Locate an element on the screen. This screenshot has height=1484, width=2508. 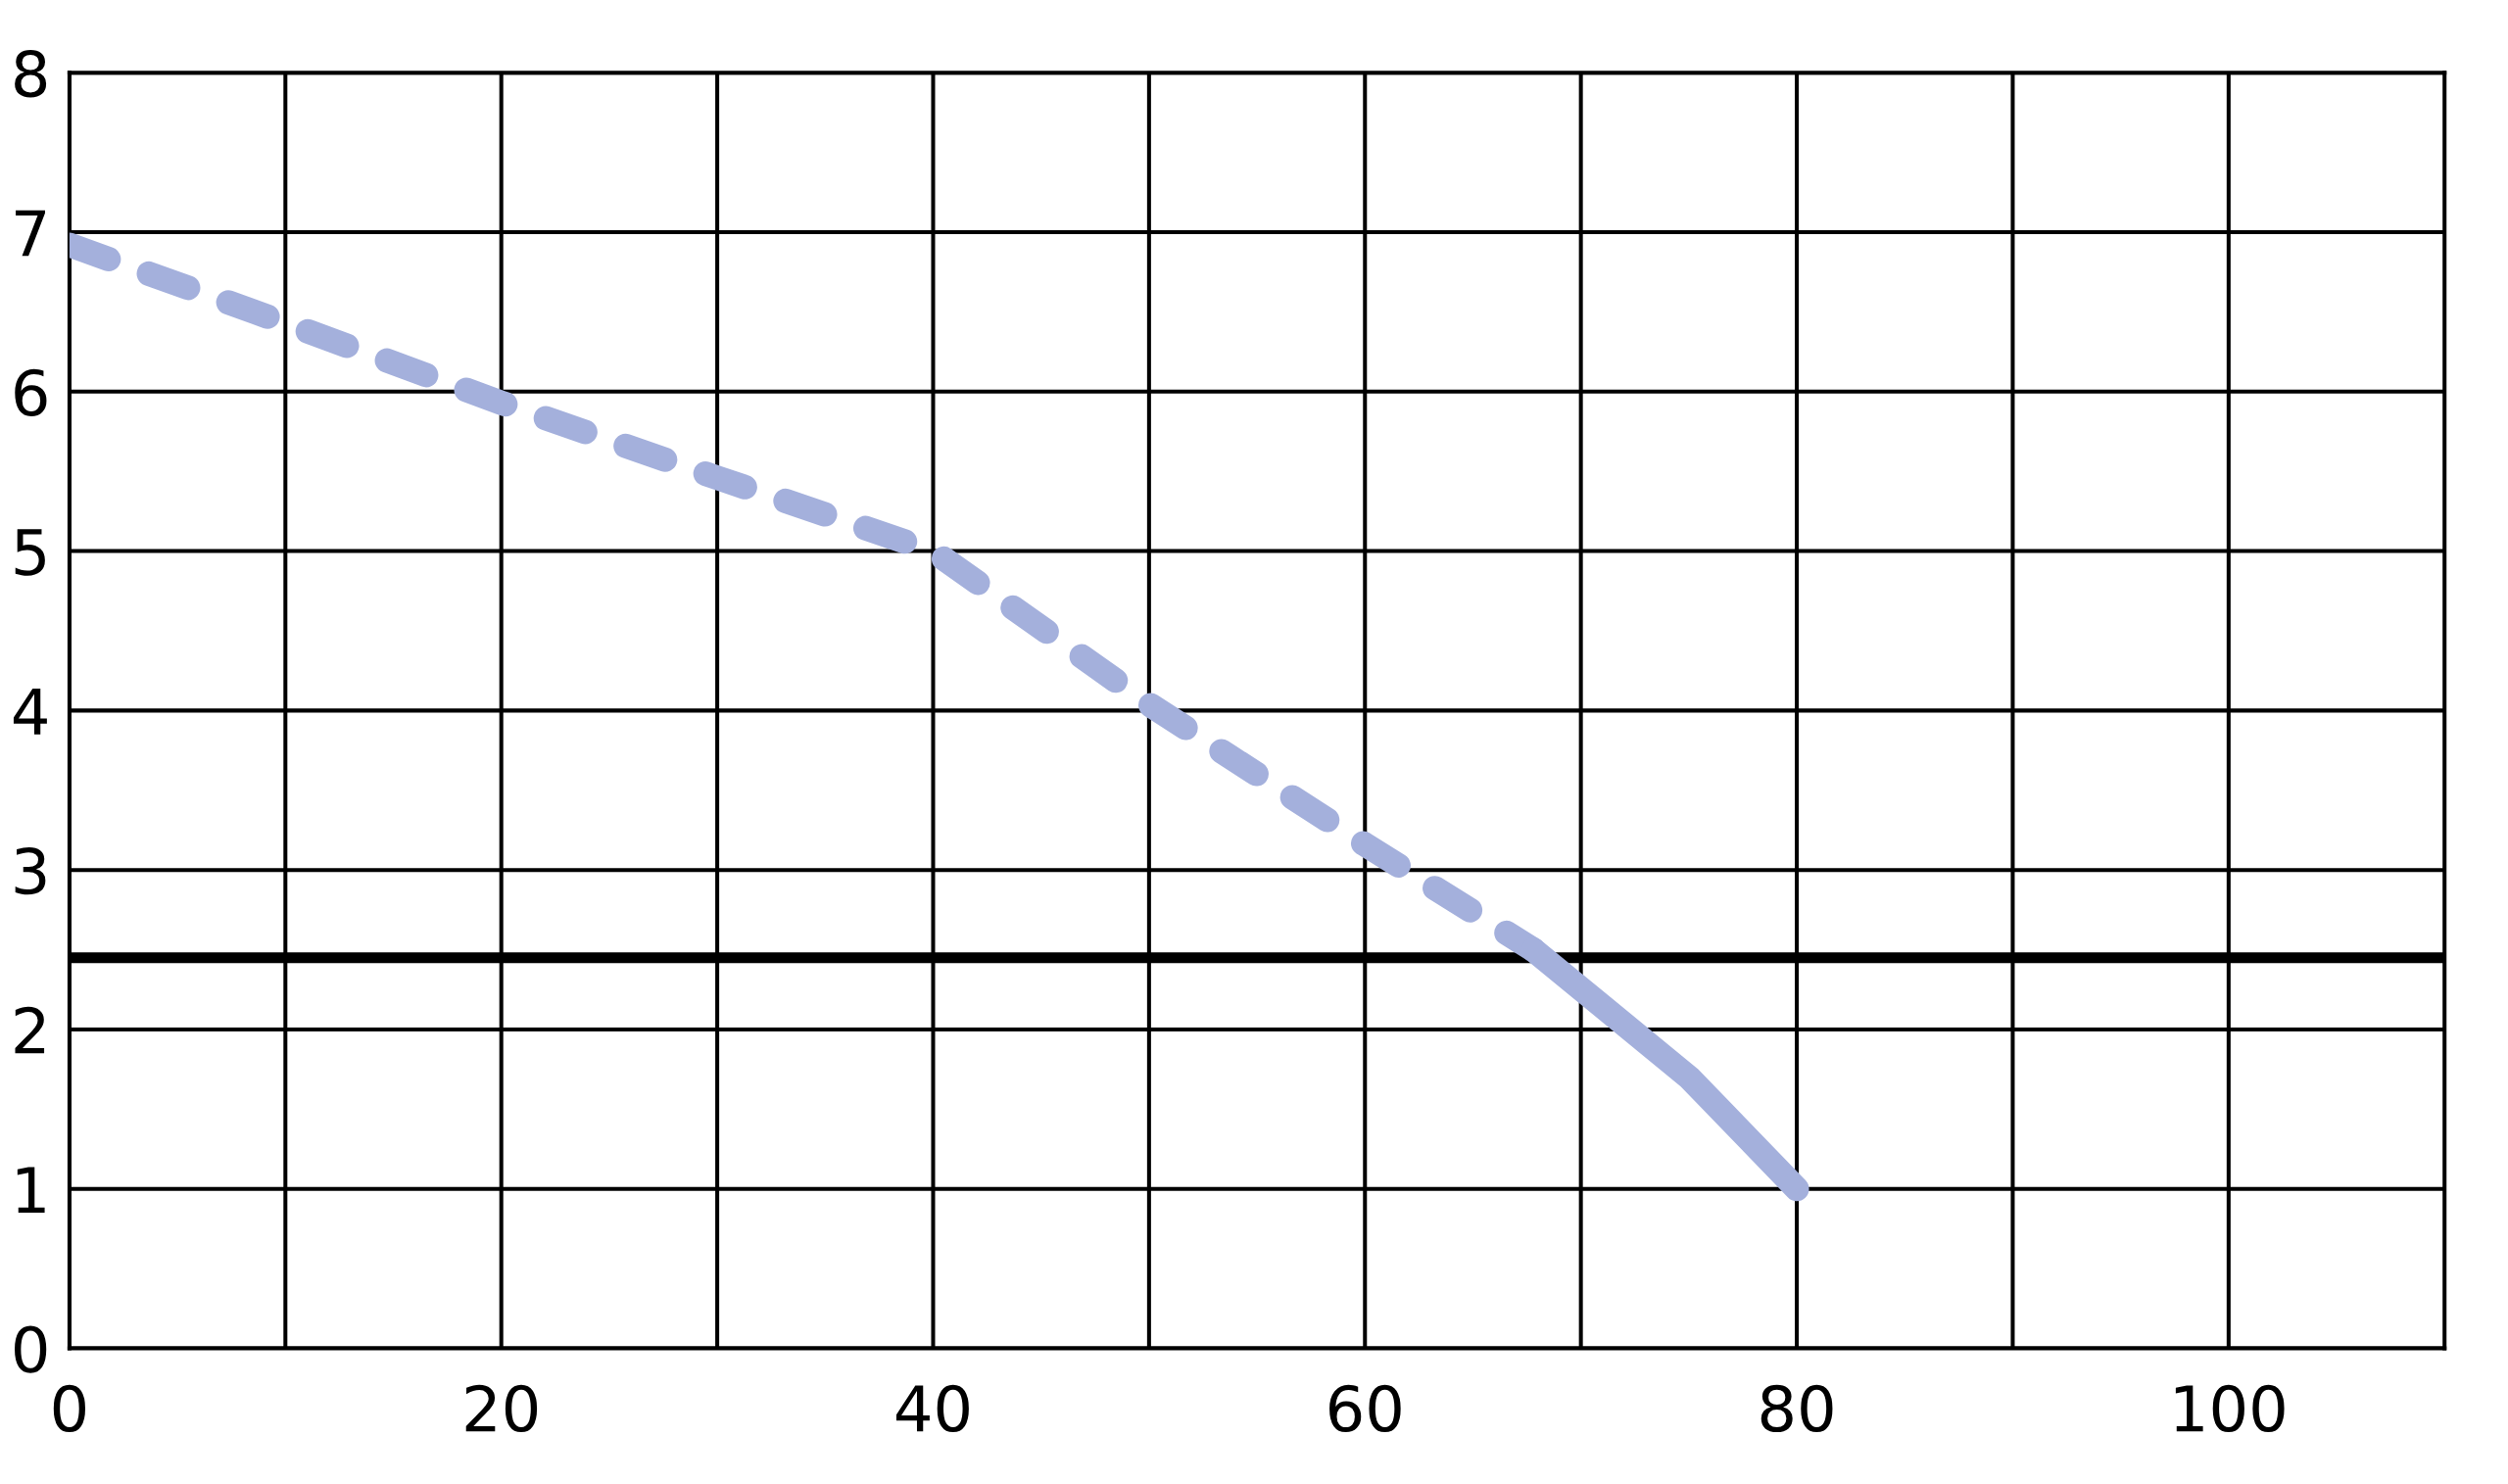
x-tick-label: 100 is located at coordinates (2230, 1408).